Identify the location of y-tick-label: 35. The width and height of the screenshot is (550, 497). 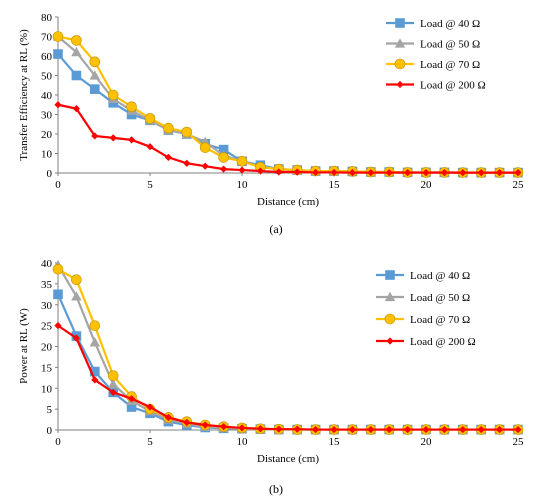
(47, 285).